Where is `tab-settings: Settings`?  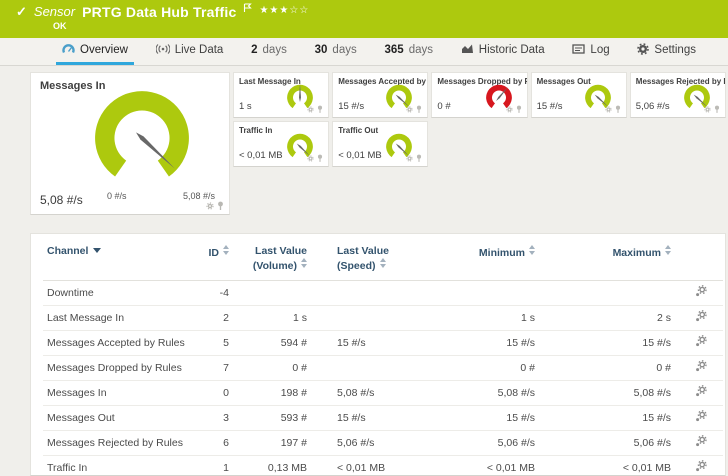 tab-settings: Settings is located at coordinates (666, 51).